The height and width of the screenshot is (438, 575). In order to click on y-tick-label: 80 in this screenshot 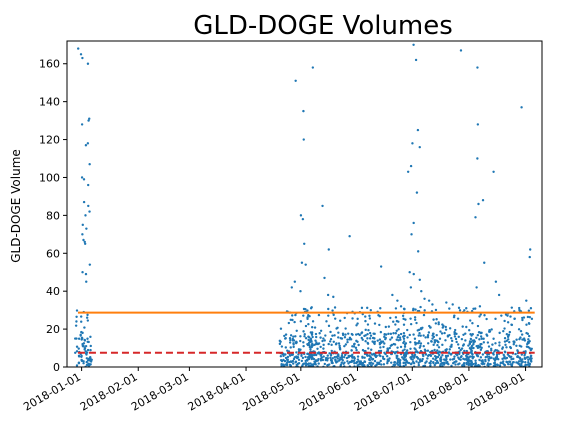, I will do `click(53, 215)`.